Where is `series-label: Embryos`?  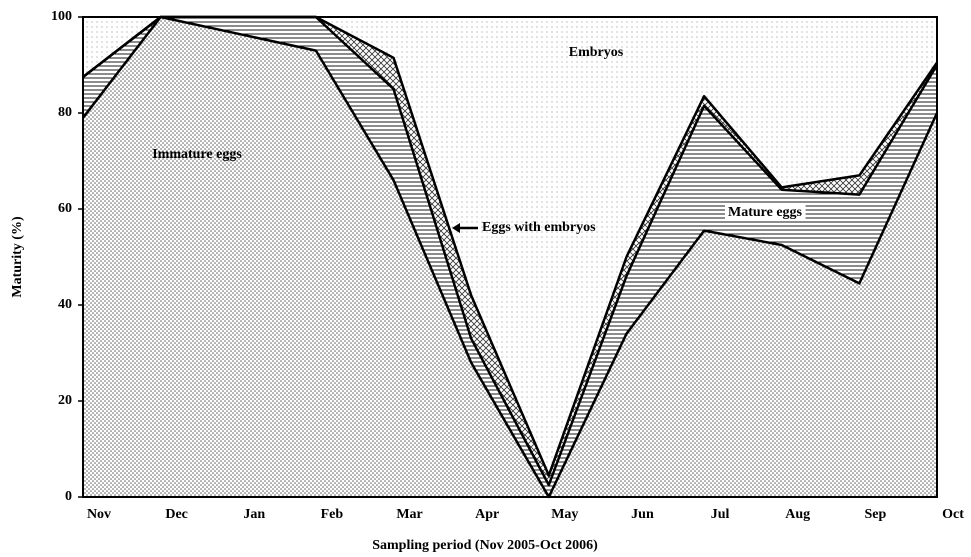
series-label: Embryos is located at coordinates (596, 52).